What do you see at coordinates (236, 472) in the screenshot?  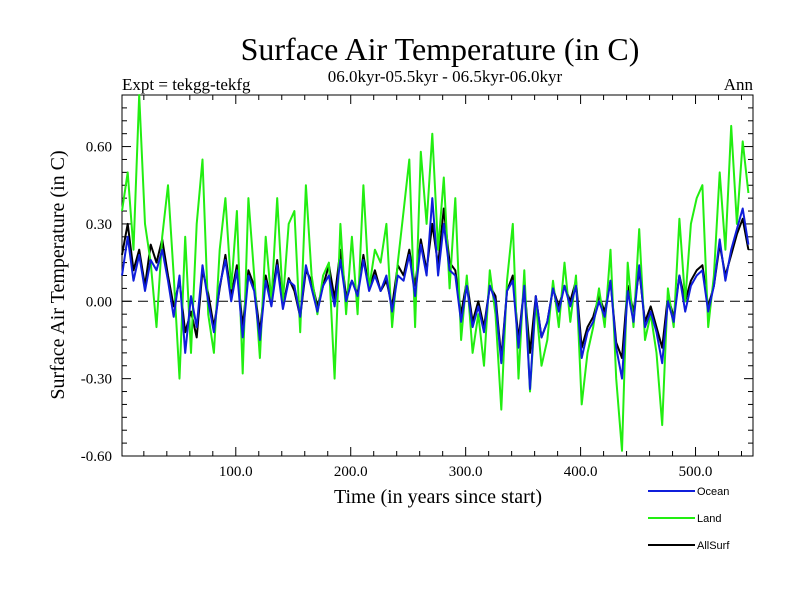 I see `x-tick-label: 100.0` at bounding box center [236, 472].